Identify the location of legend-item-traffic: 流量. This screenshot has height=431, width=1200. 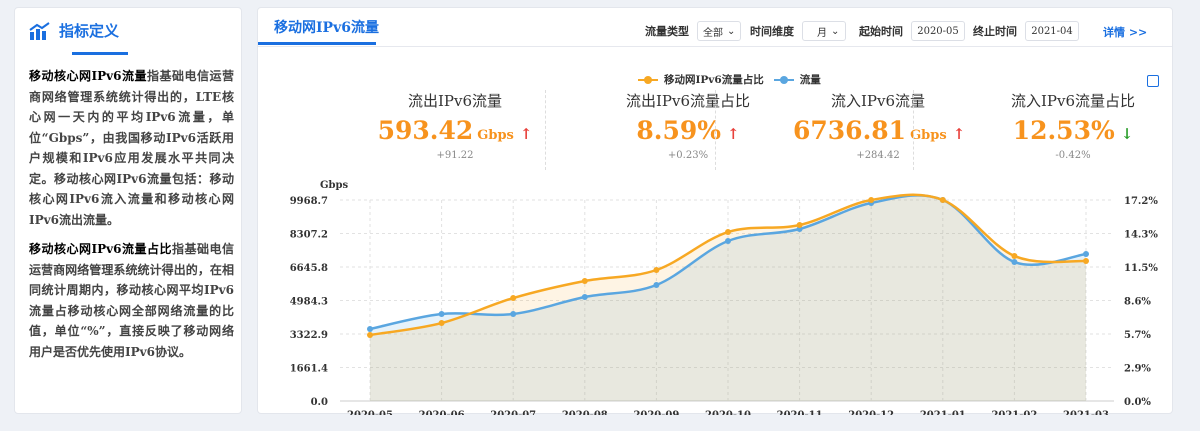
(810, 80).